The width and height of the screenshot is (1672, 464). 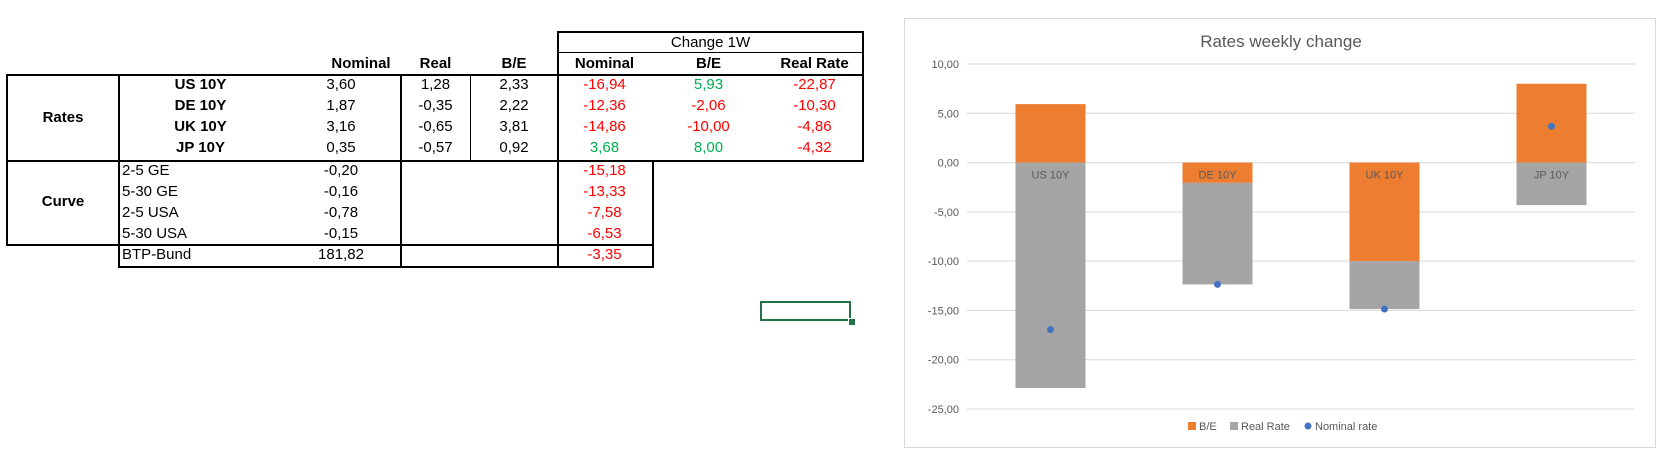 What do you see at coordinates (200, 84) in the screenshot?
I see `row-label: US 10Y` at bounding box center [200, 84].